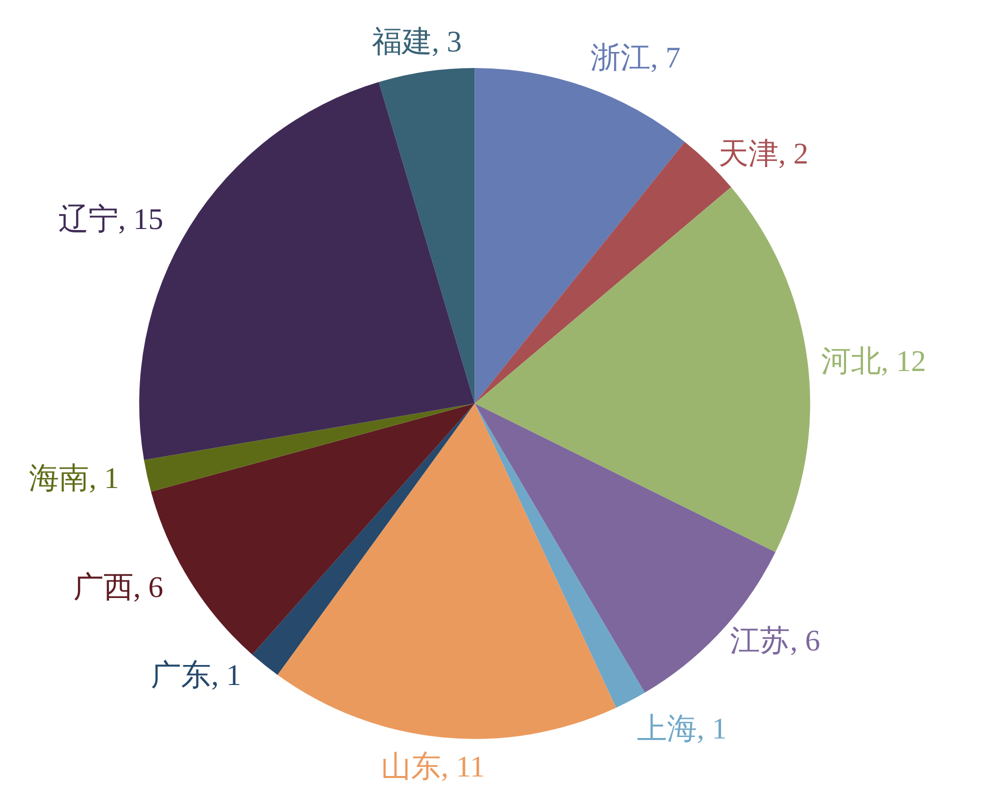  What do you see at coordinates (793, 153) in the screenshot?
I see `data-label: , 2` at bounding box center [793, 153].